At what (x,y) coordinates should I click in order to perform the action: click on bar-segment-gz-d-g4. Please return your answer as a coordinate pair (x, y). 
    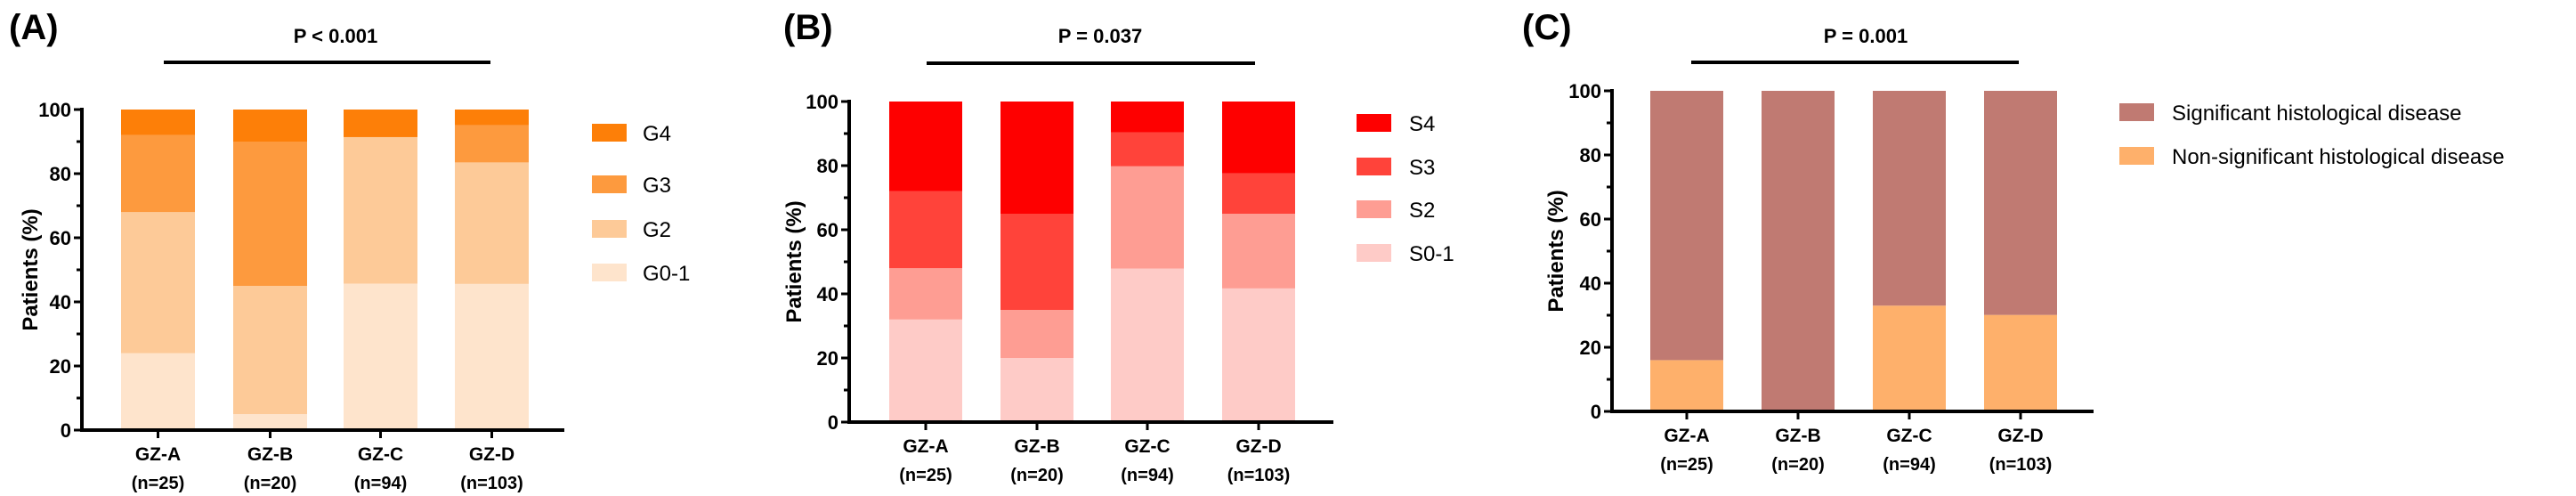
    Looking at the image, I should click on (492, 118).